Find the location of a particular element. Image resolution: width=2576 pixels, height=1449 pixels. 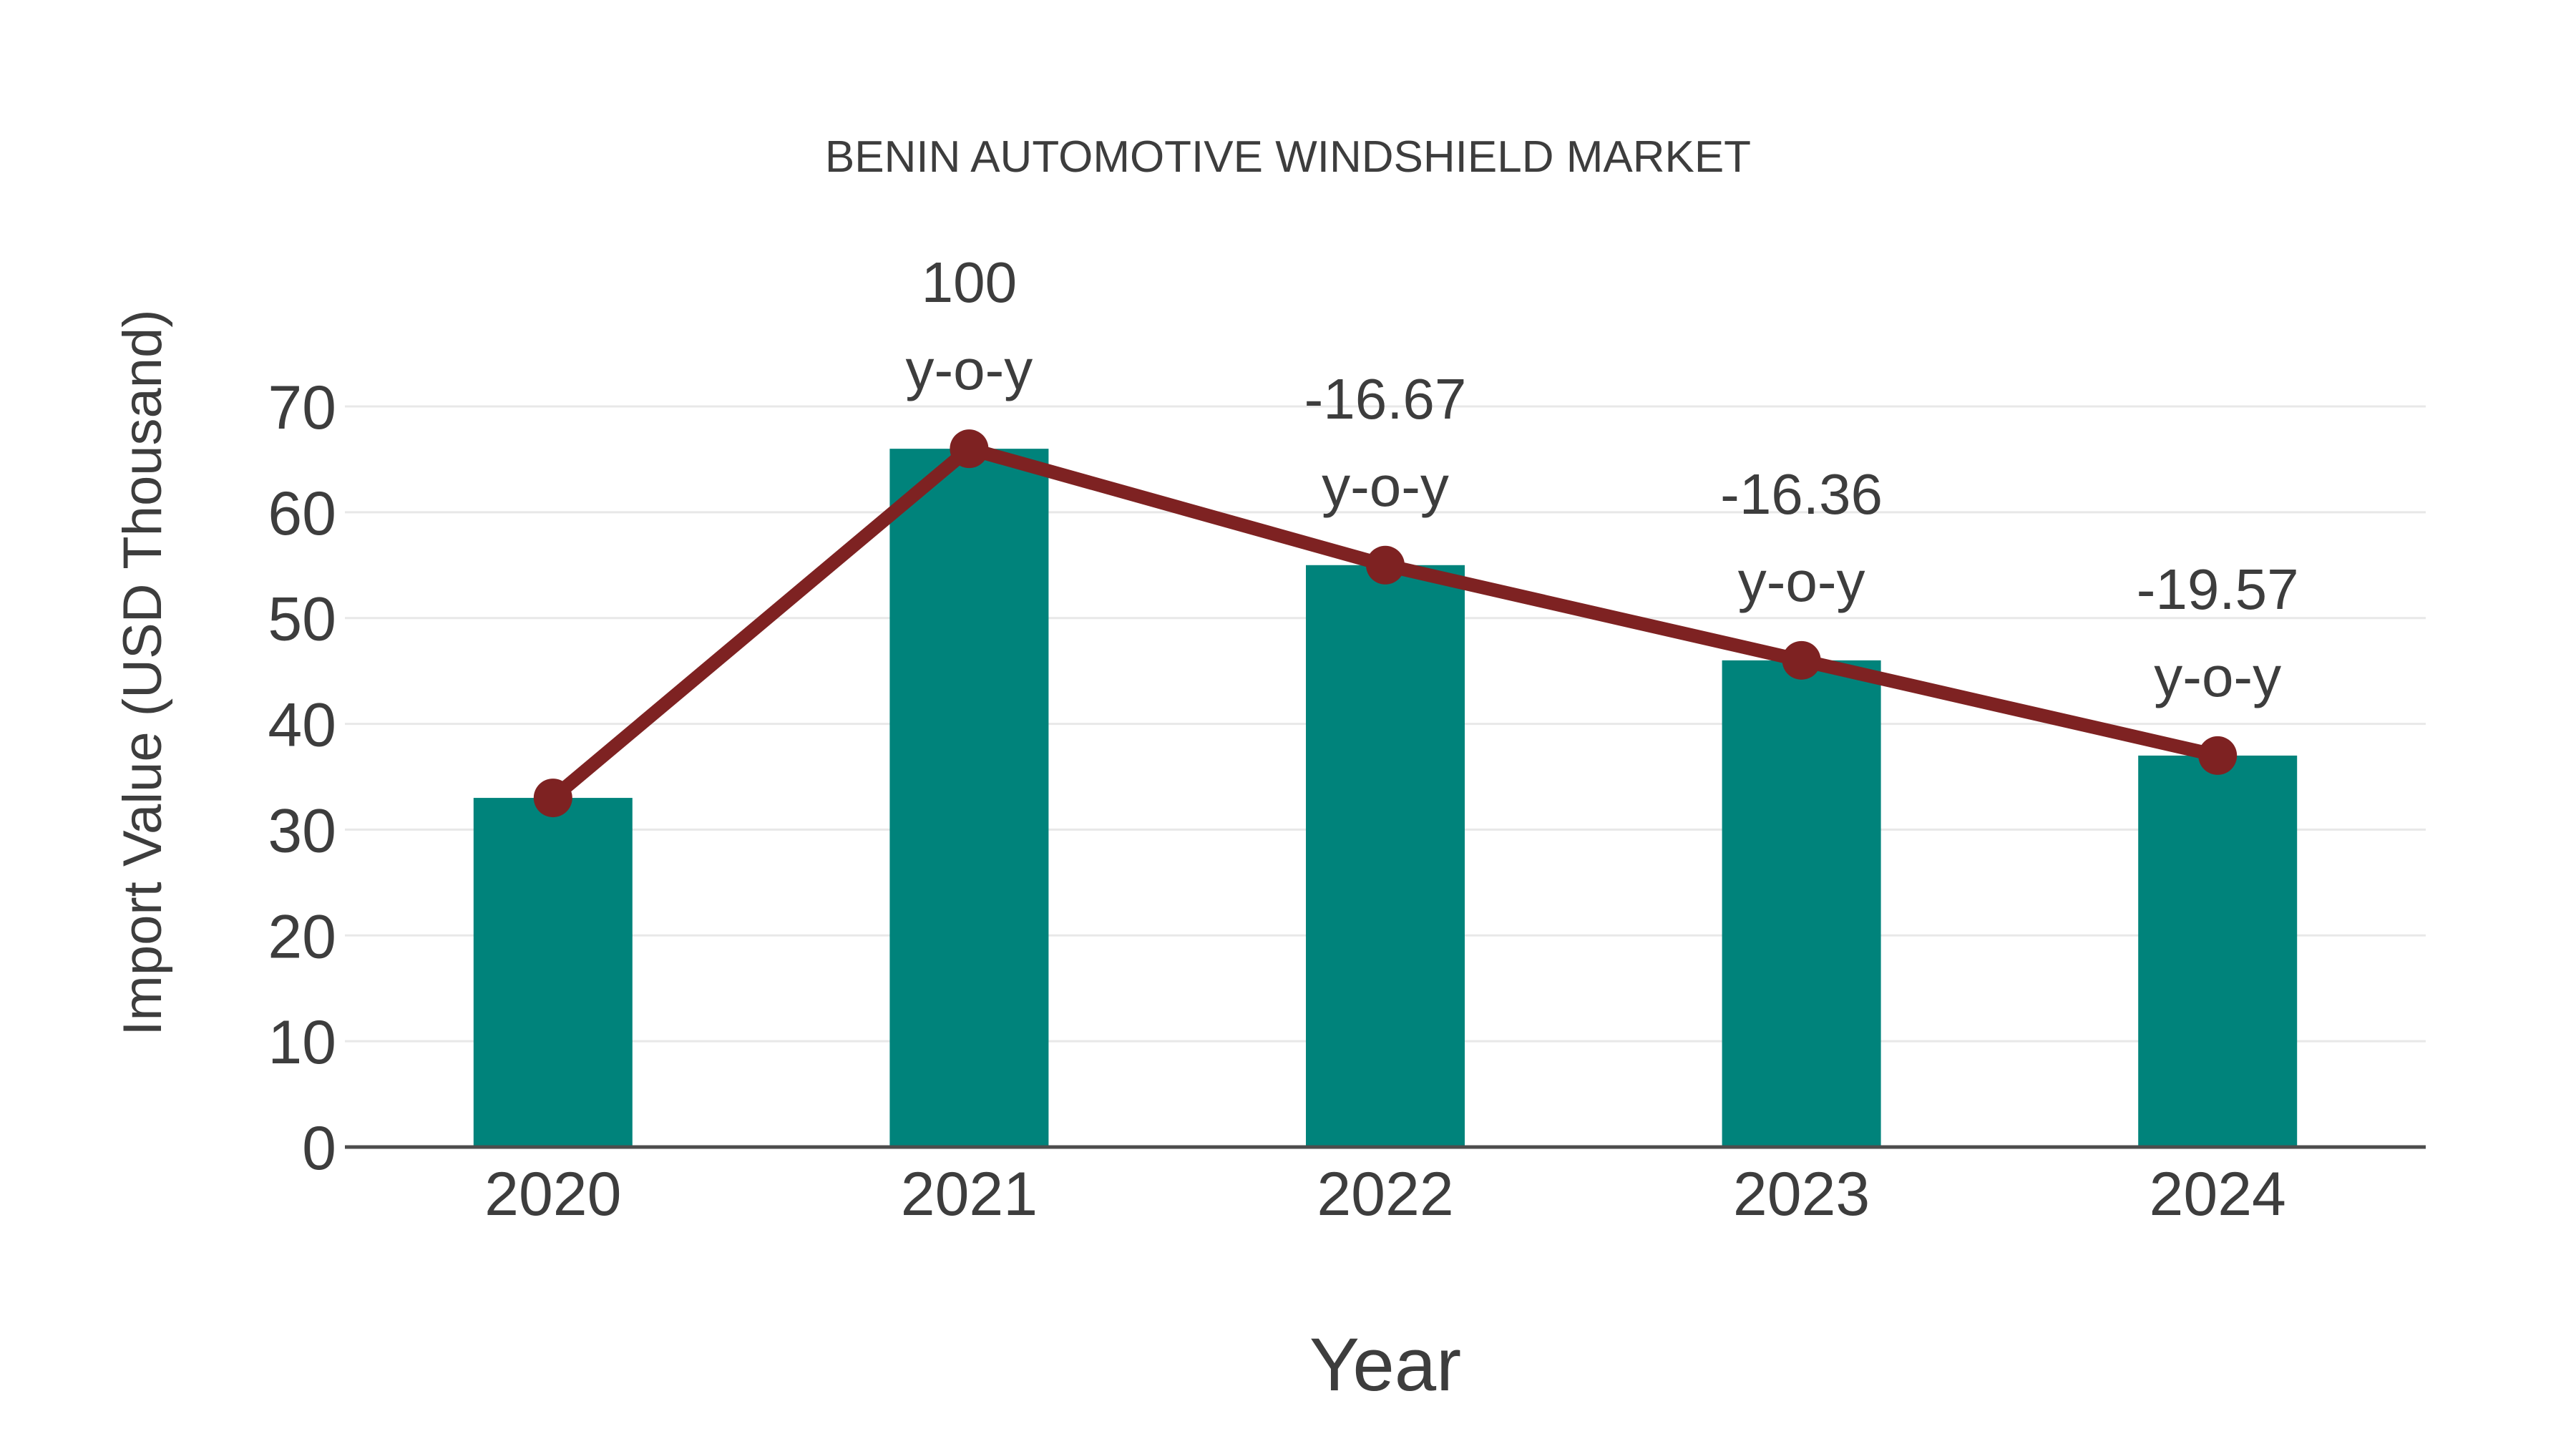

annotation-value-2021: 100 is located at coordinates (969, 282).